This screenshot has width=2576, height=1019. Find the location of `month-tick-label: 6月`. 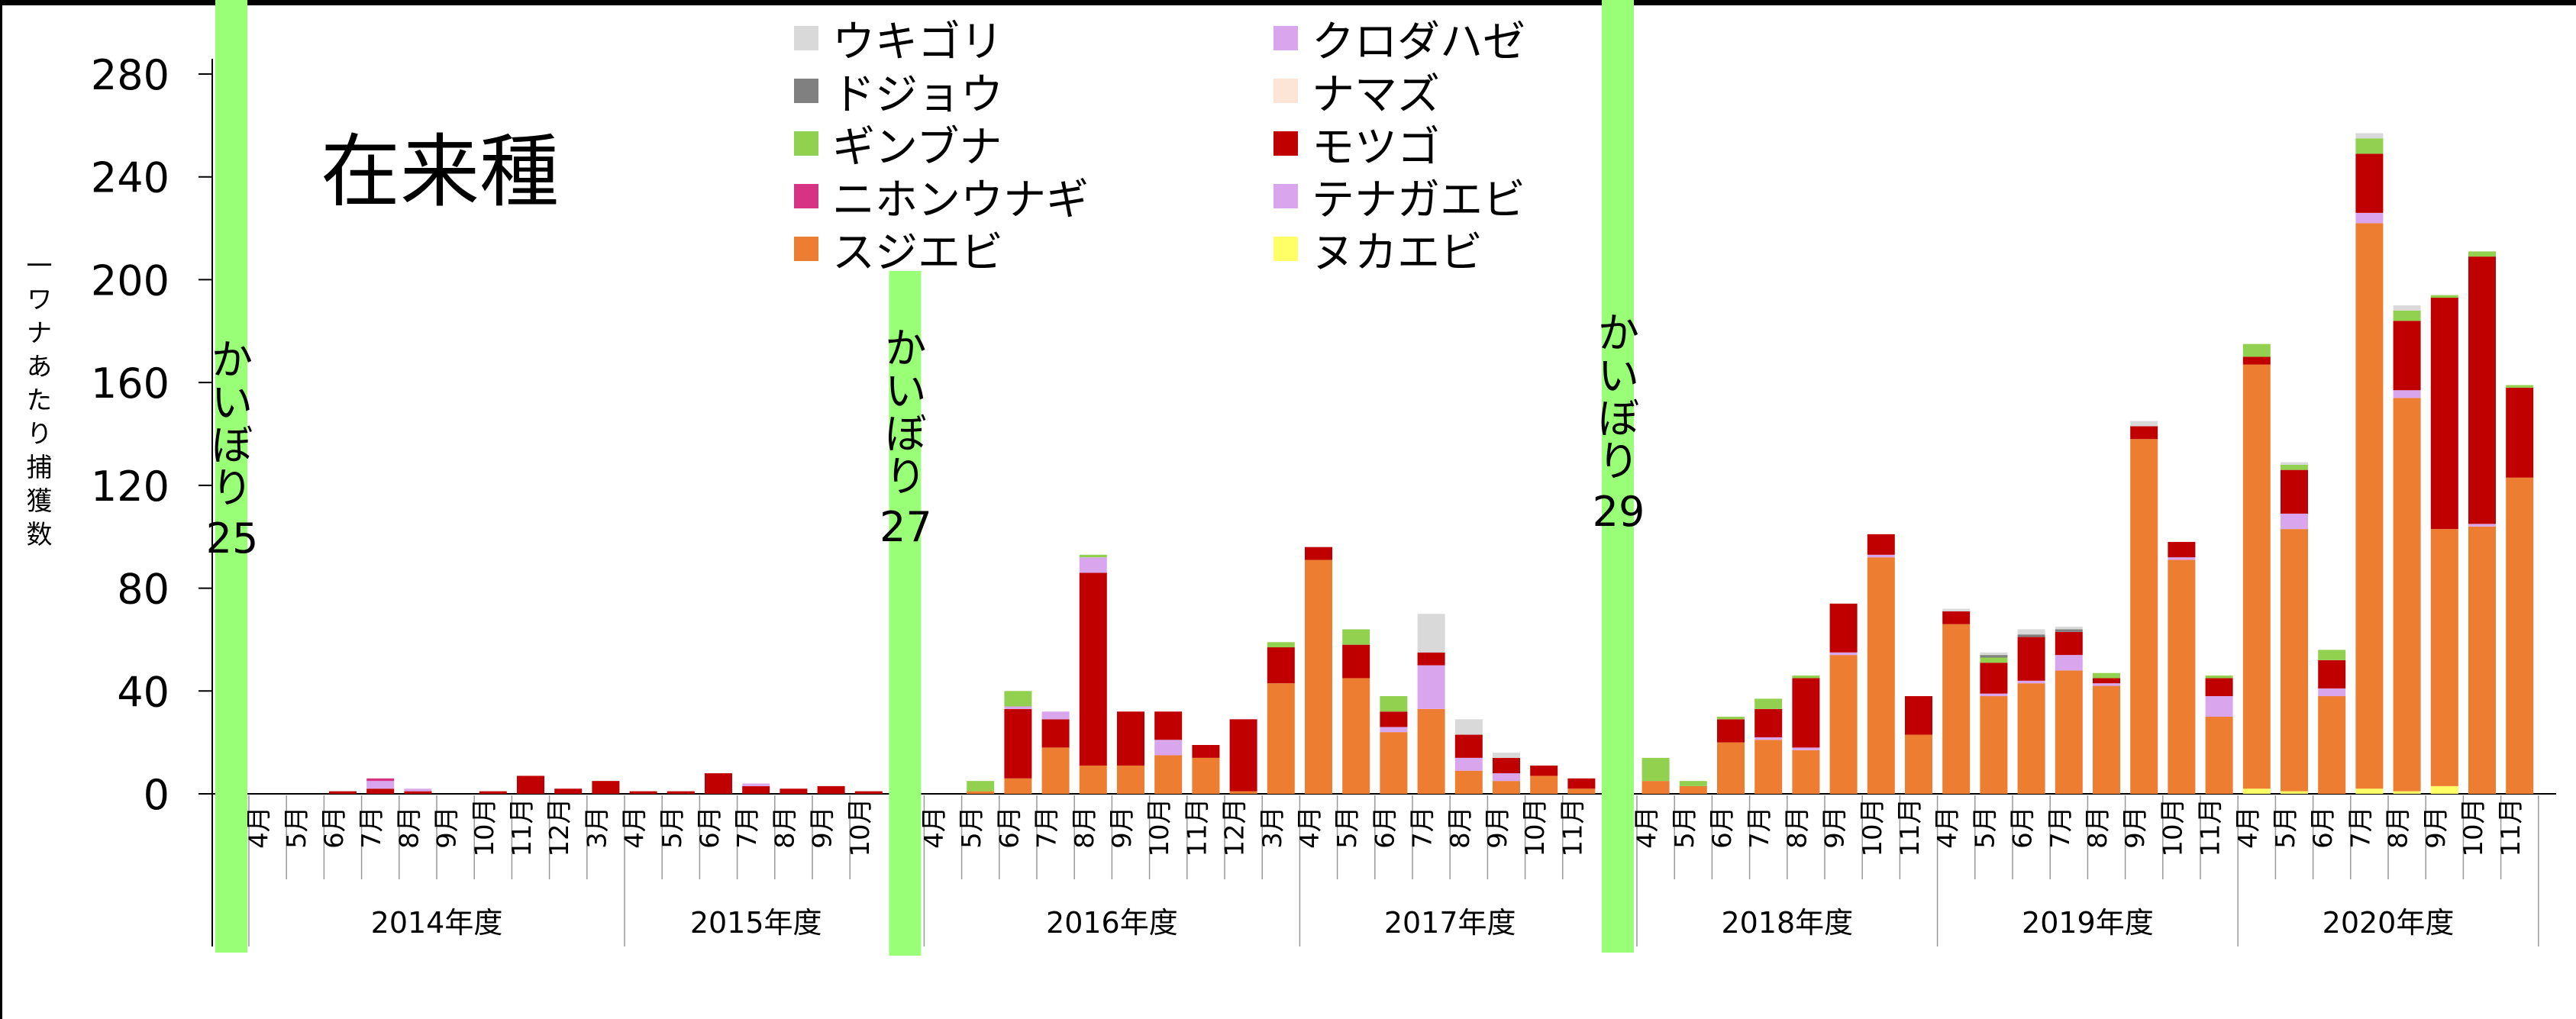

month-tick-label: 6月 is located at coordinates (1009, 827).